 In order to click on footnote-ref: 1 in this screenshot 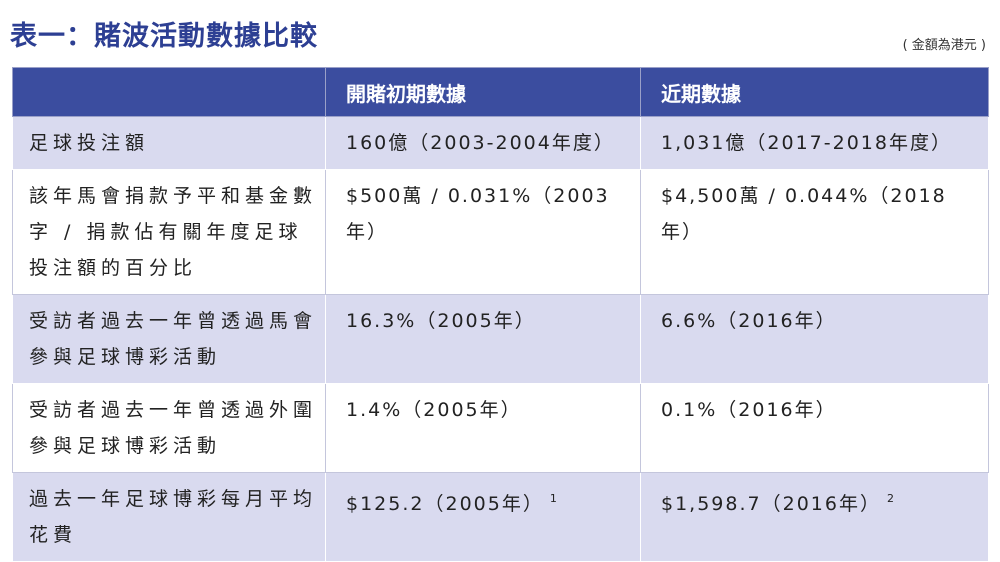, I will do `click(554, 498)`.